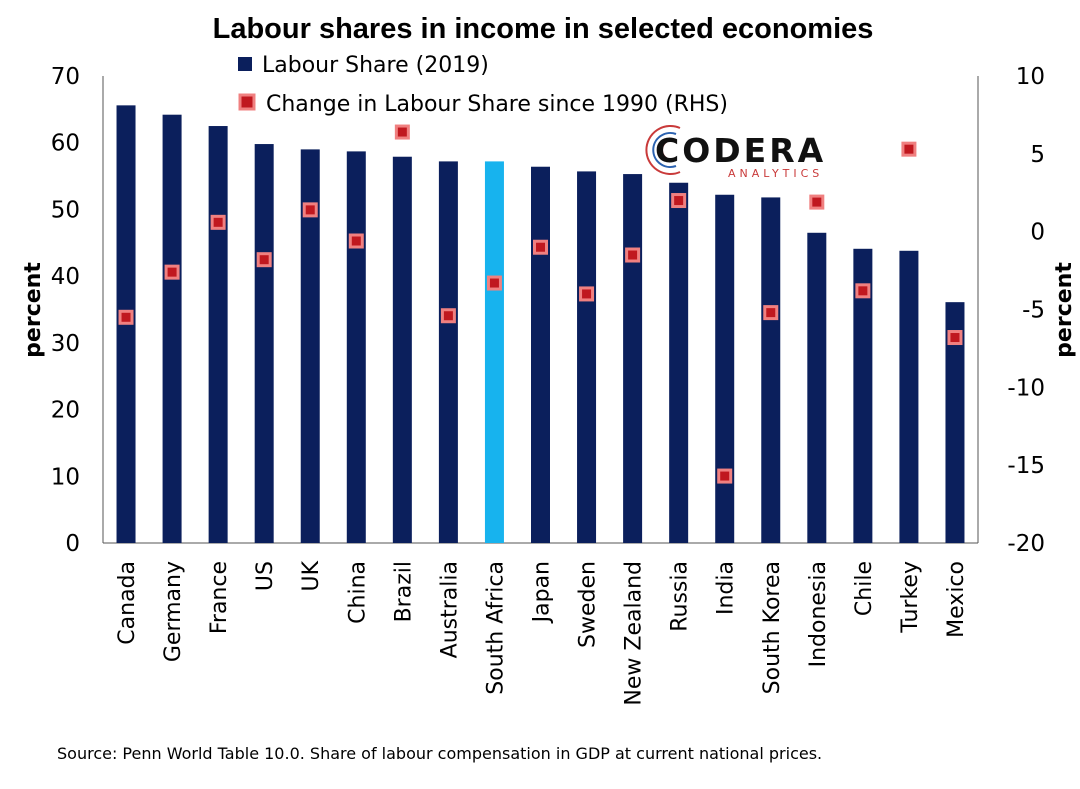  I want to click on bar-turkey, so click(909, 396).